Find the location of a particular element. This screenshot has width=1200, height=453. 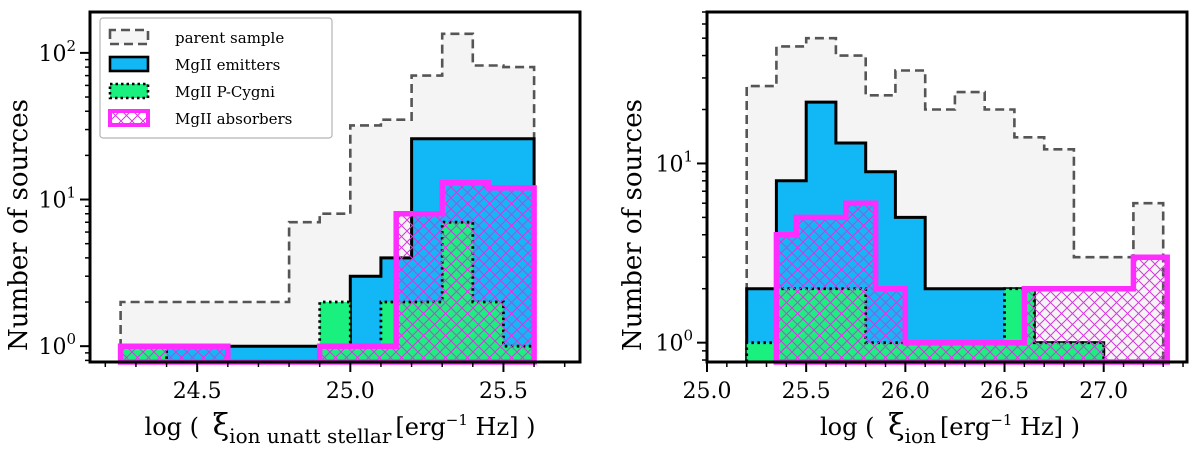

x-tick-label: 27.0 is located at coordinates (1103, 391).